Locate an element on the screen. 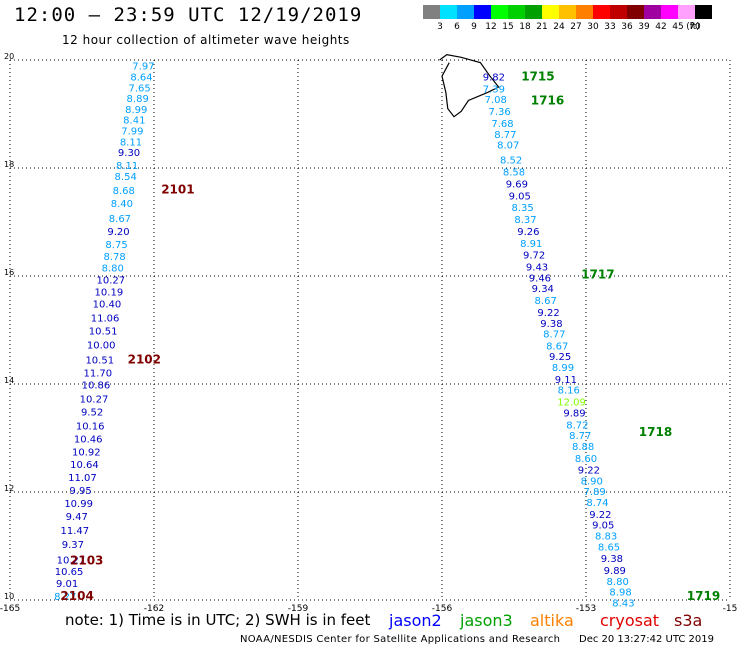 The image size is (740, 650). y-tick-label: 18 is located at coordinates (9, 164).